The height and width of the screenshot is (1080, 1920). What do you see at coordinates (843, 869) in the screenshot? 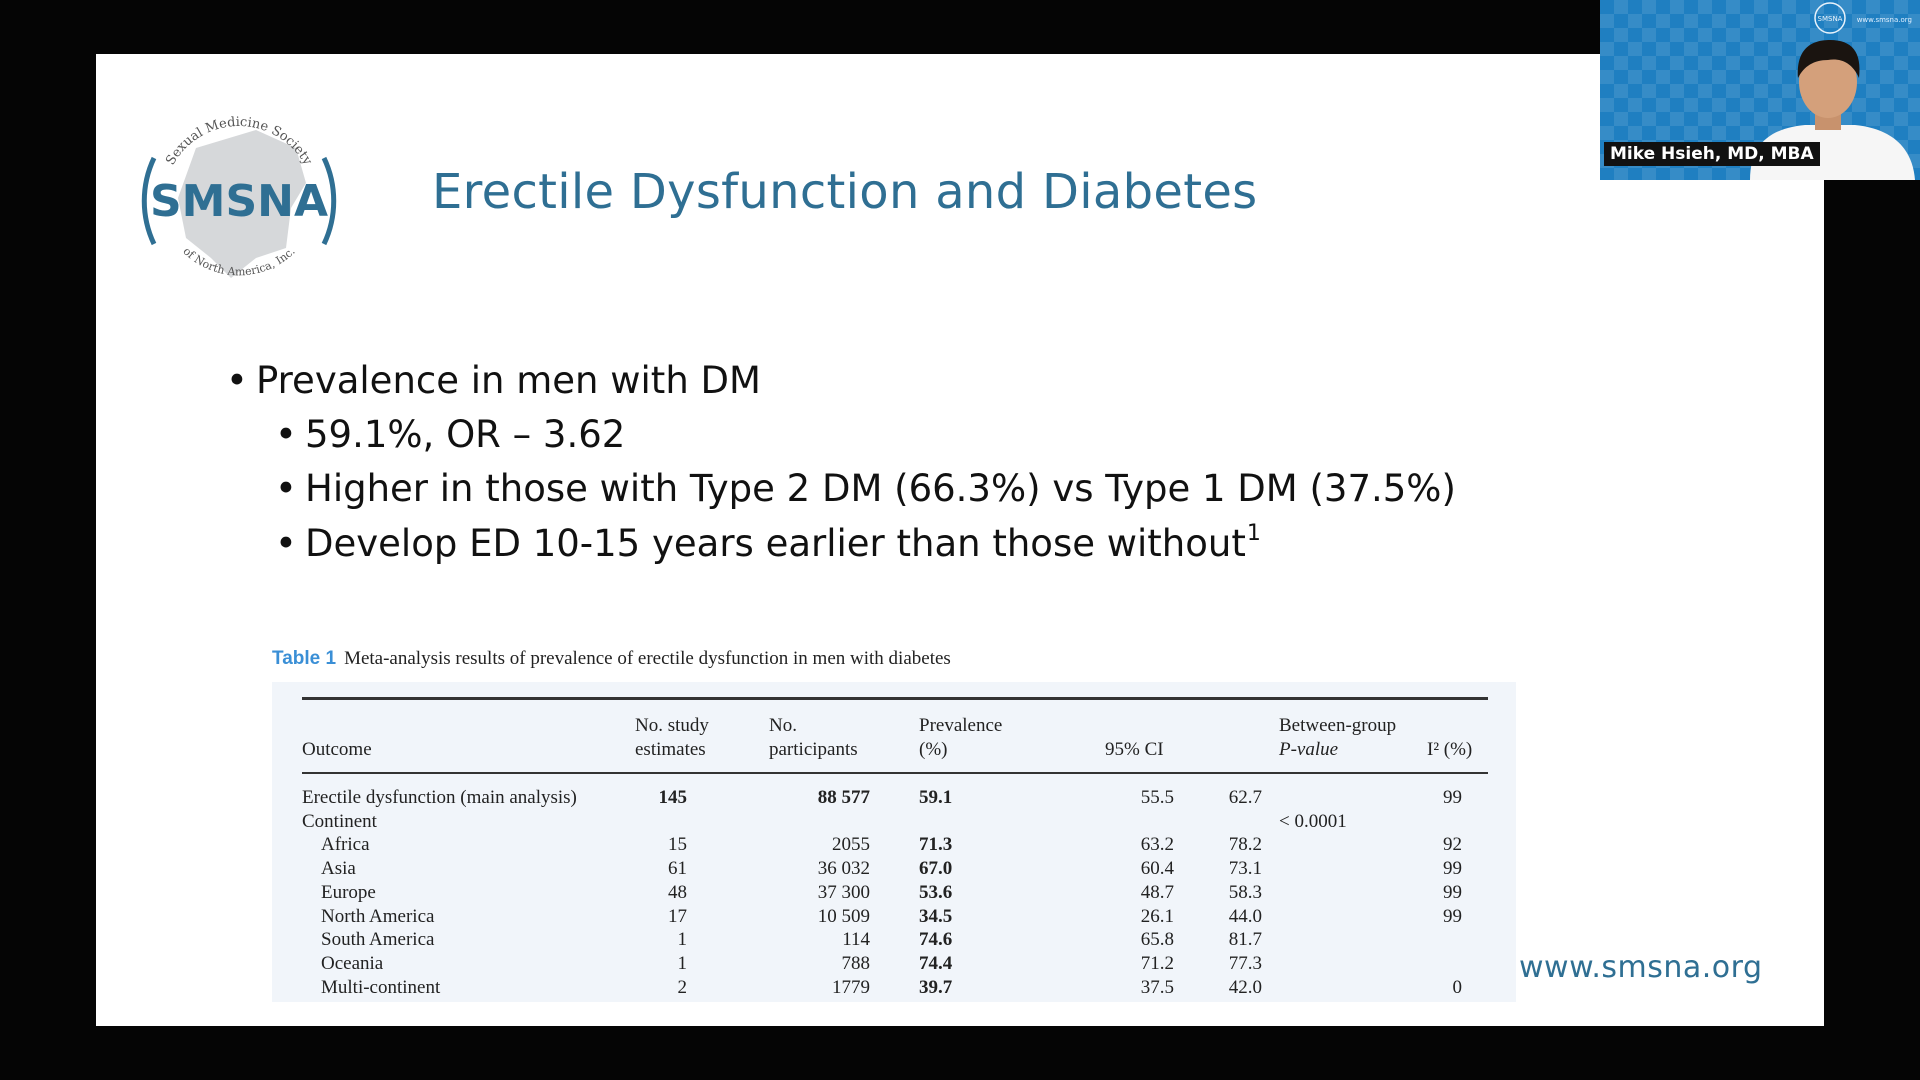
I see `table-cell-participants: 36 032` at bounding box center [843, 869].